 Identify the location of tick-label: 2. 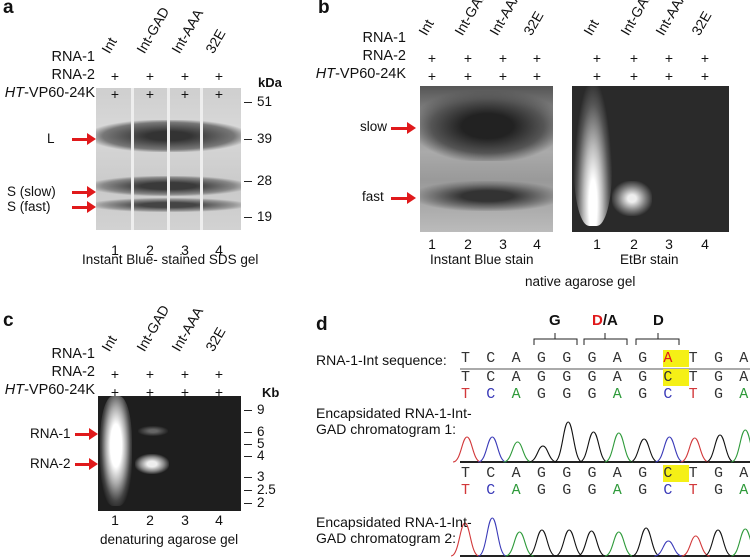
(261, 502).